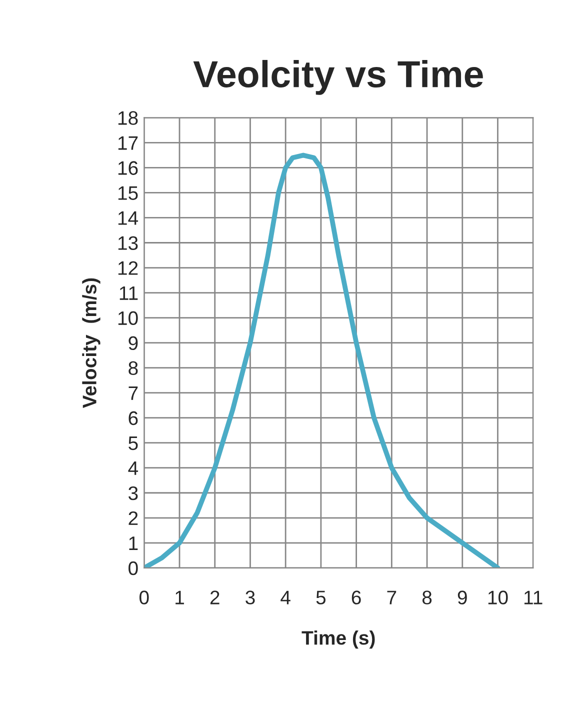 Image resolution: width=572 pixels, height=709 pixels. Describe the element at coordinates (180, 597) in the screenshot. I see `x-tick-label: 1` at that location.